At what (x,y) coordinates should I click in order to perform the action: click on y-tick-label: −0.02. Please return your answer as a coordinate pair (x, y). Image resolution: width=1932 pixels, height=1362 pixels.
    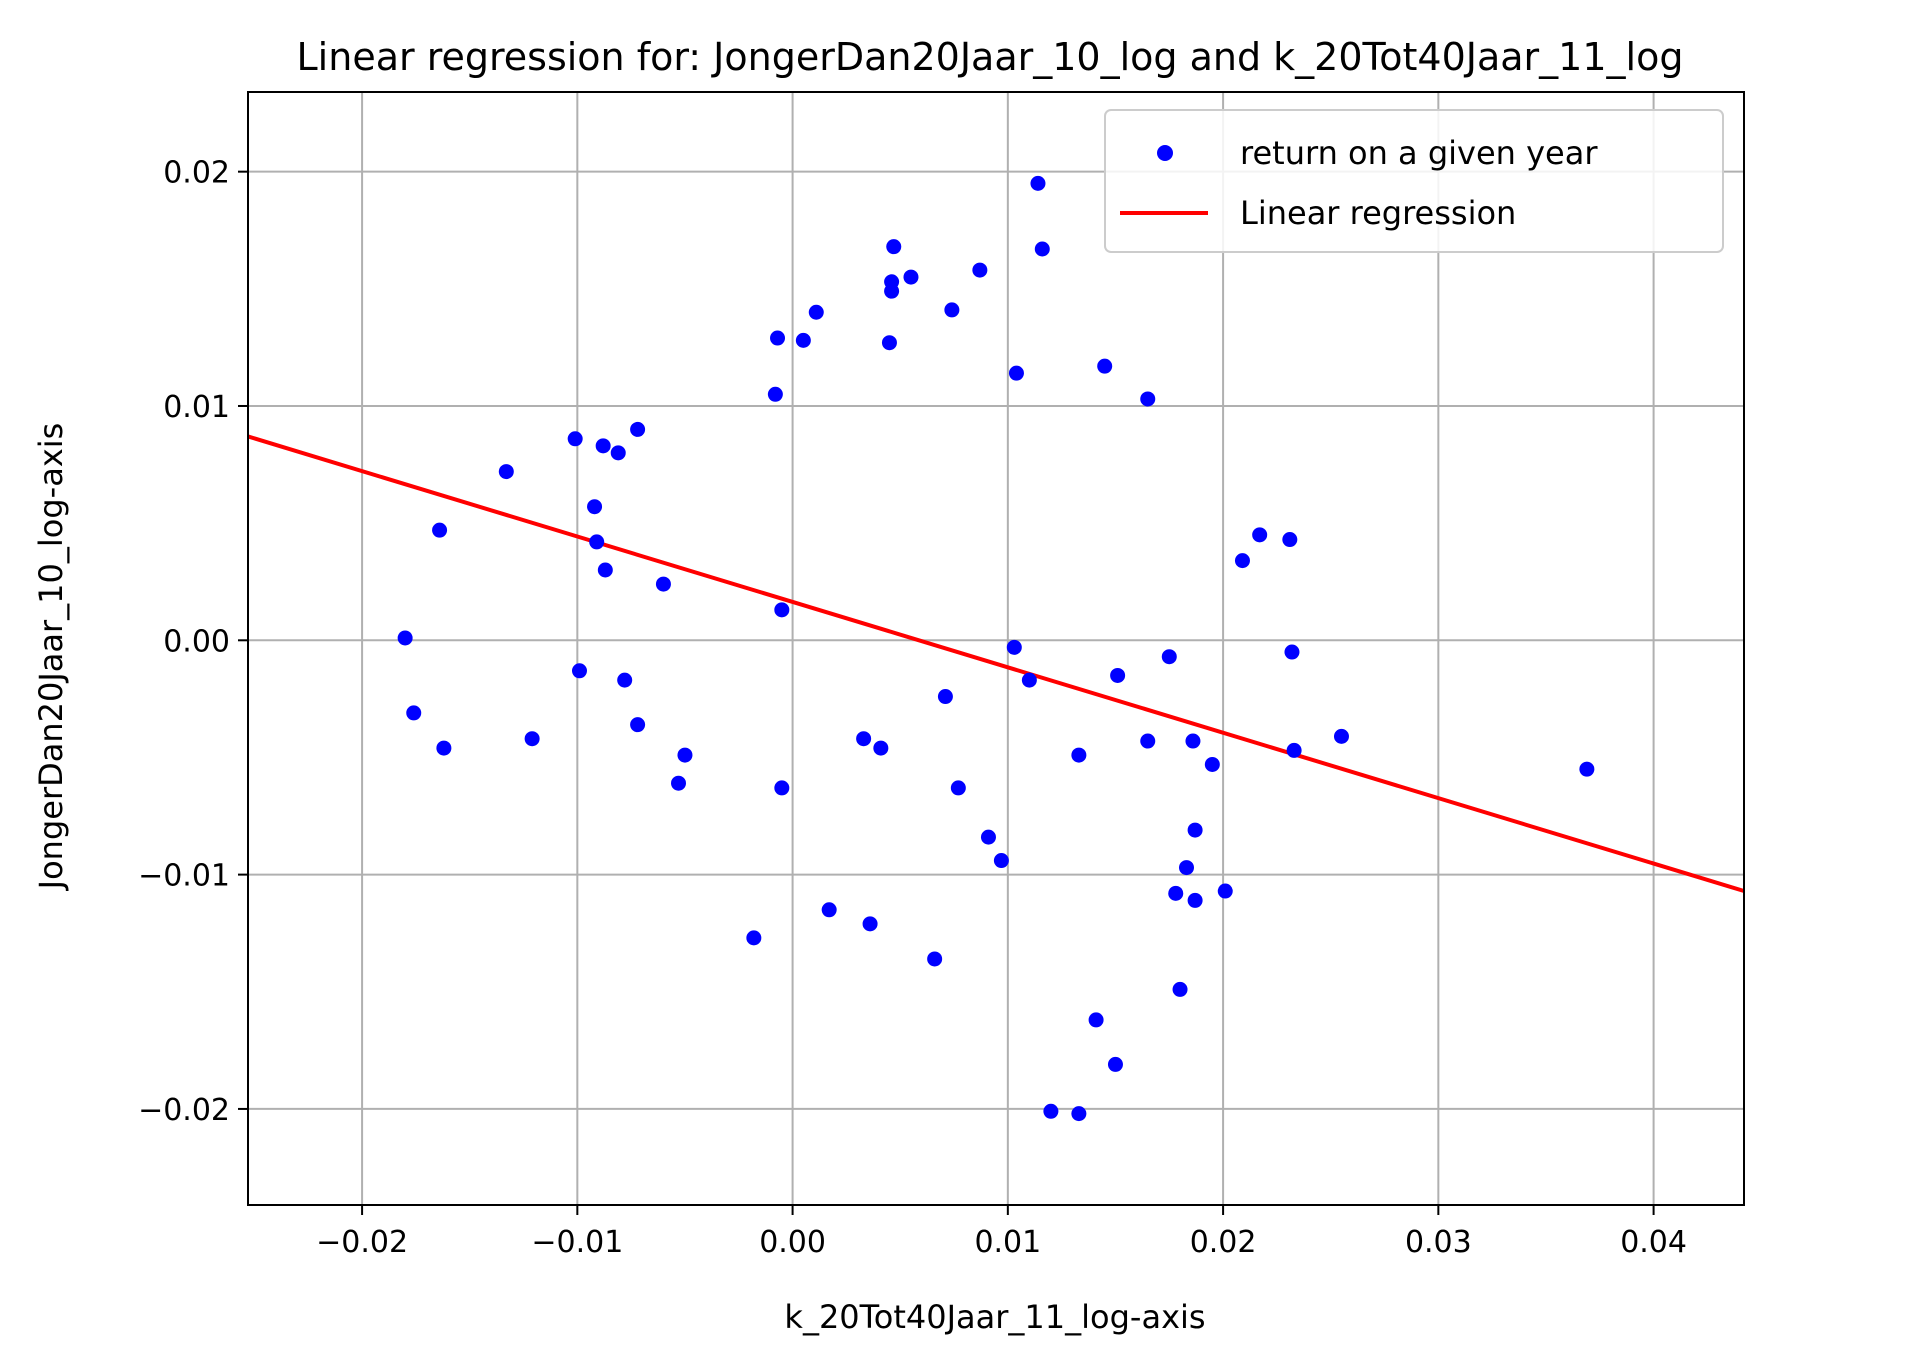
    Looking at the image, I should click on (184, 1110).